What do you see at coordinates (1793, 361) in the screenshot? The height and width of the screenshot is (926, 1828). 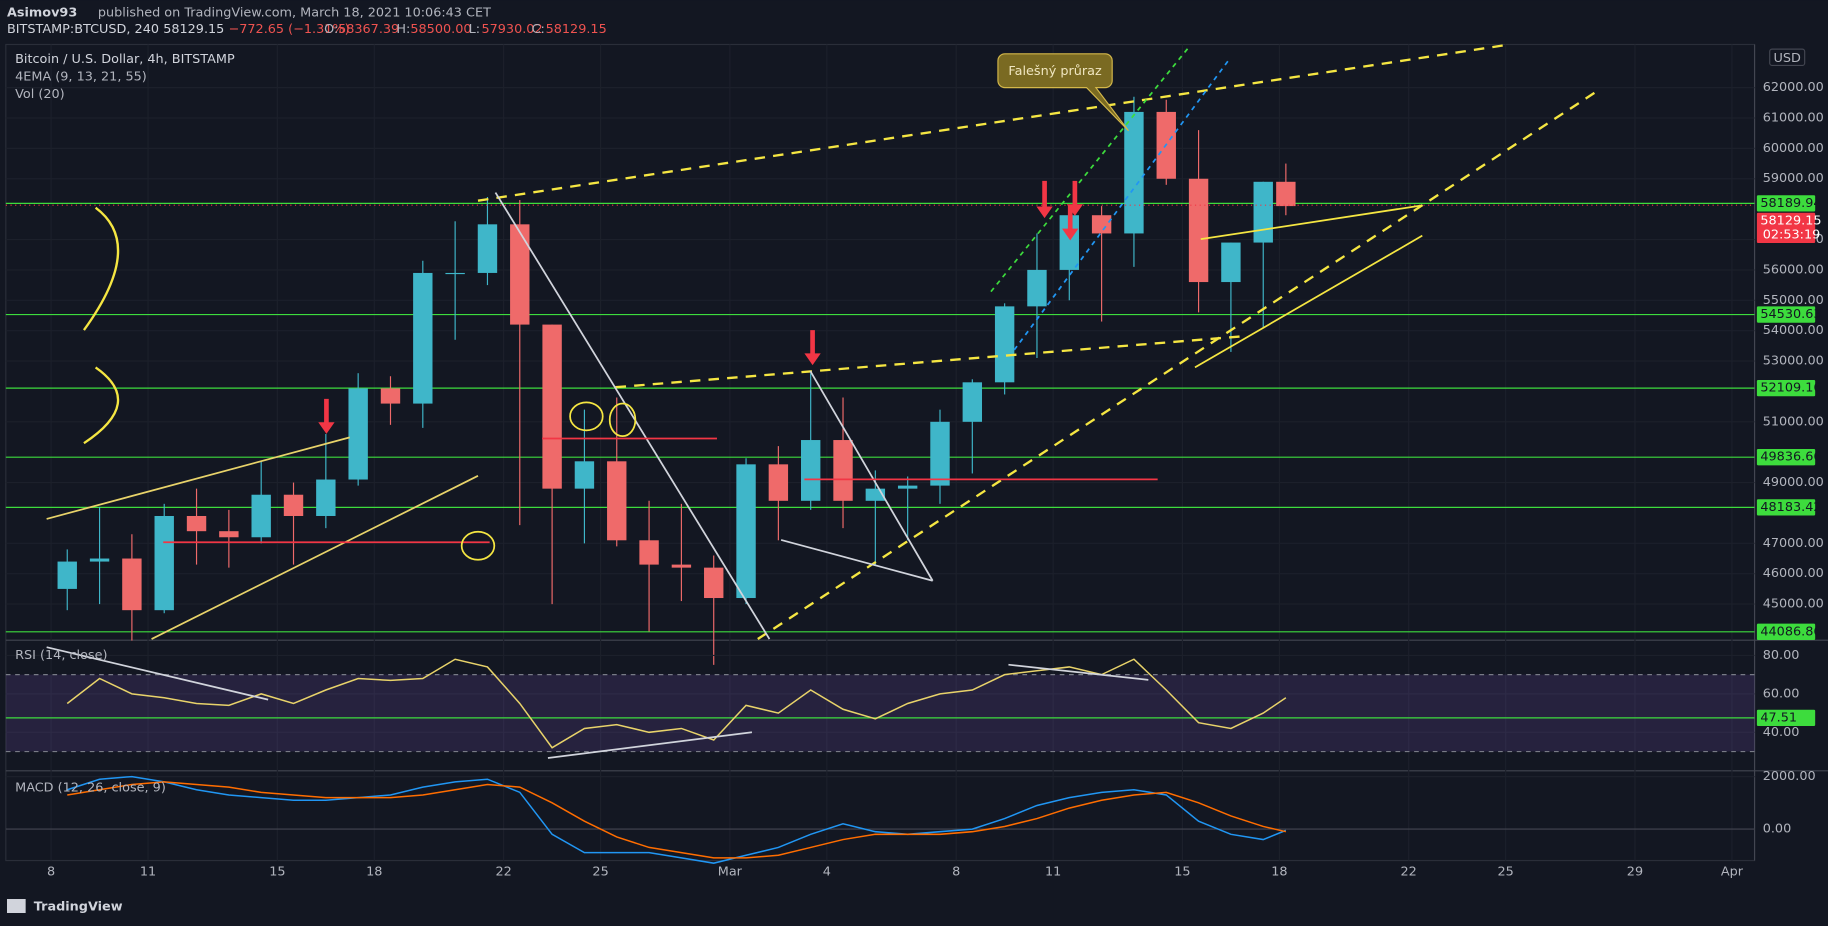 I see `y-tick-label: 53000.00` at bounding box center [1793, 361].